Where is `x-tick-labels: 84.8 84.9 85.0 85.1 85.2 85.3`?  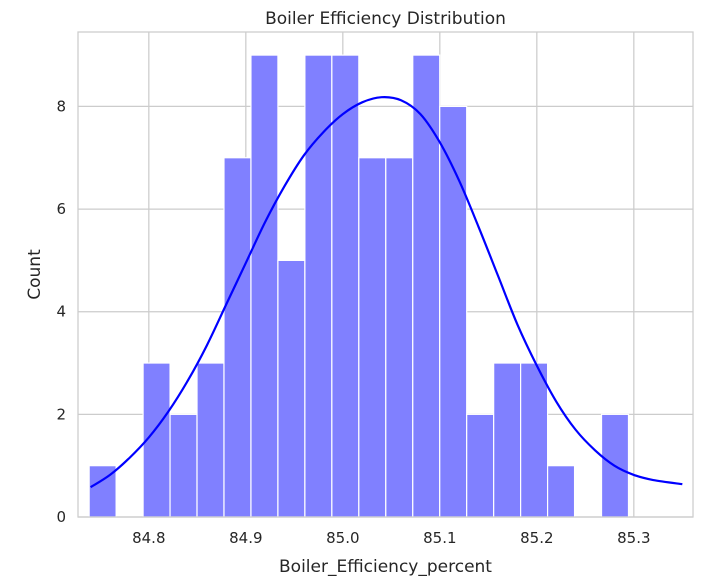 x-tick-labels: 84.8 84.9 85.0 85.1 85.2 85.3 is located at coordinates (391, 538).